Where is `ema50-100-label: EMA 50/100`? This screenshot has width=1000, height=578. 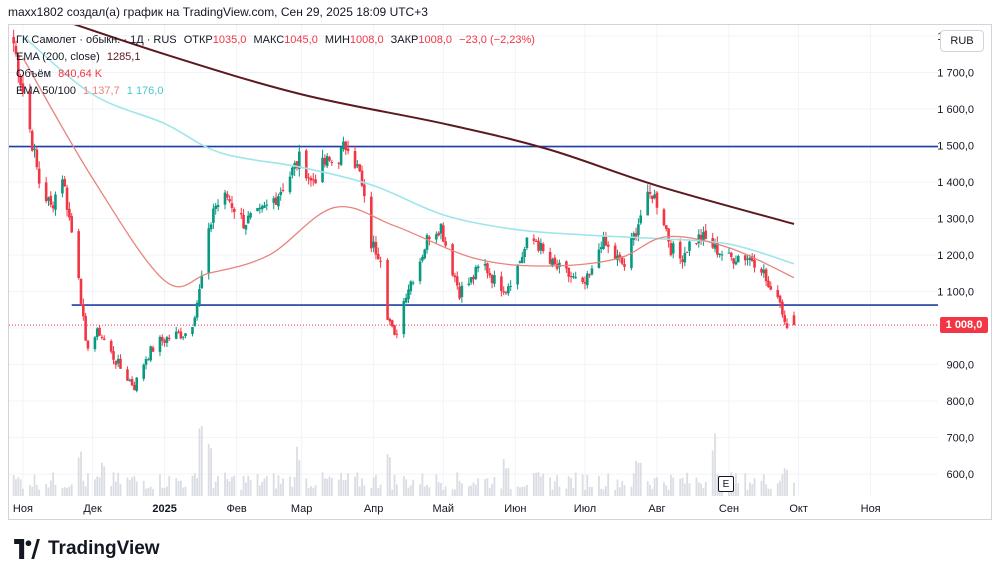
ema50-100-label: EMA 50/100 is located at coordinates (46, 91).